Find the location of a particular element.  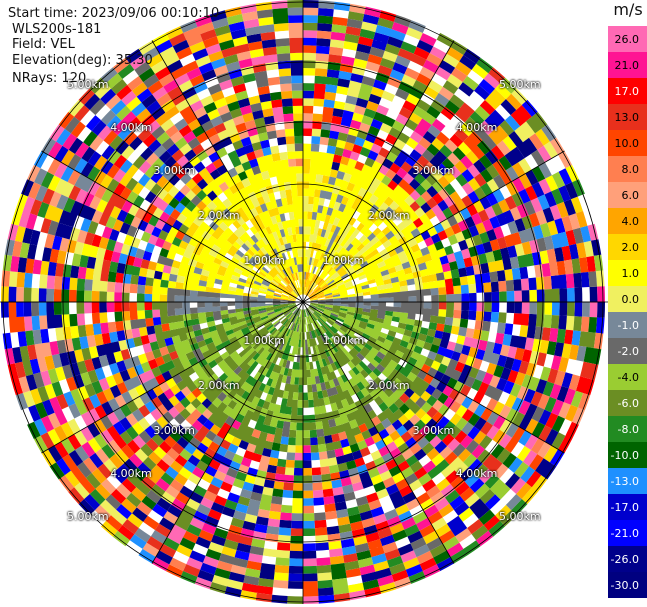

colorbar-tick-label: -13.0 is located at coordinates (625, 481).